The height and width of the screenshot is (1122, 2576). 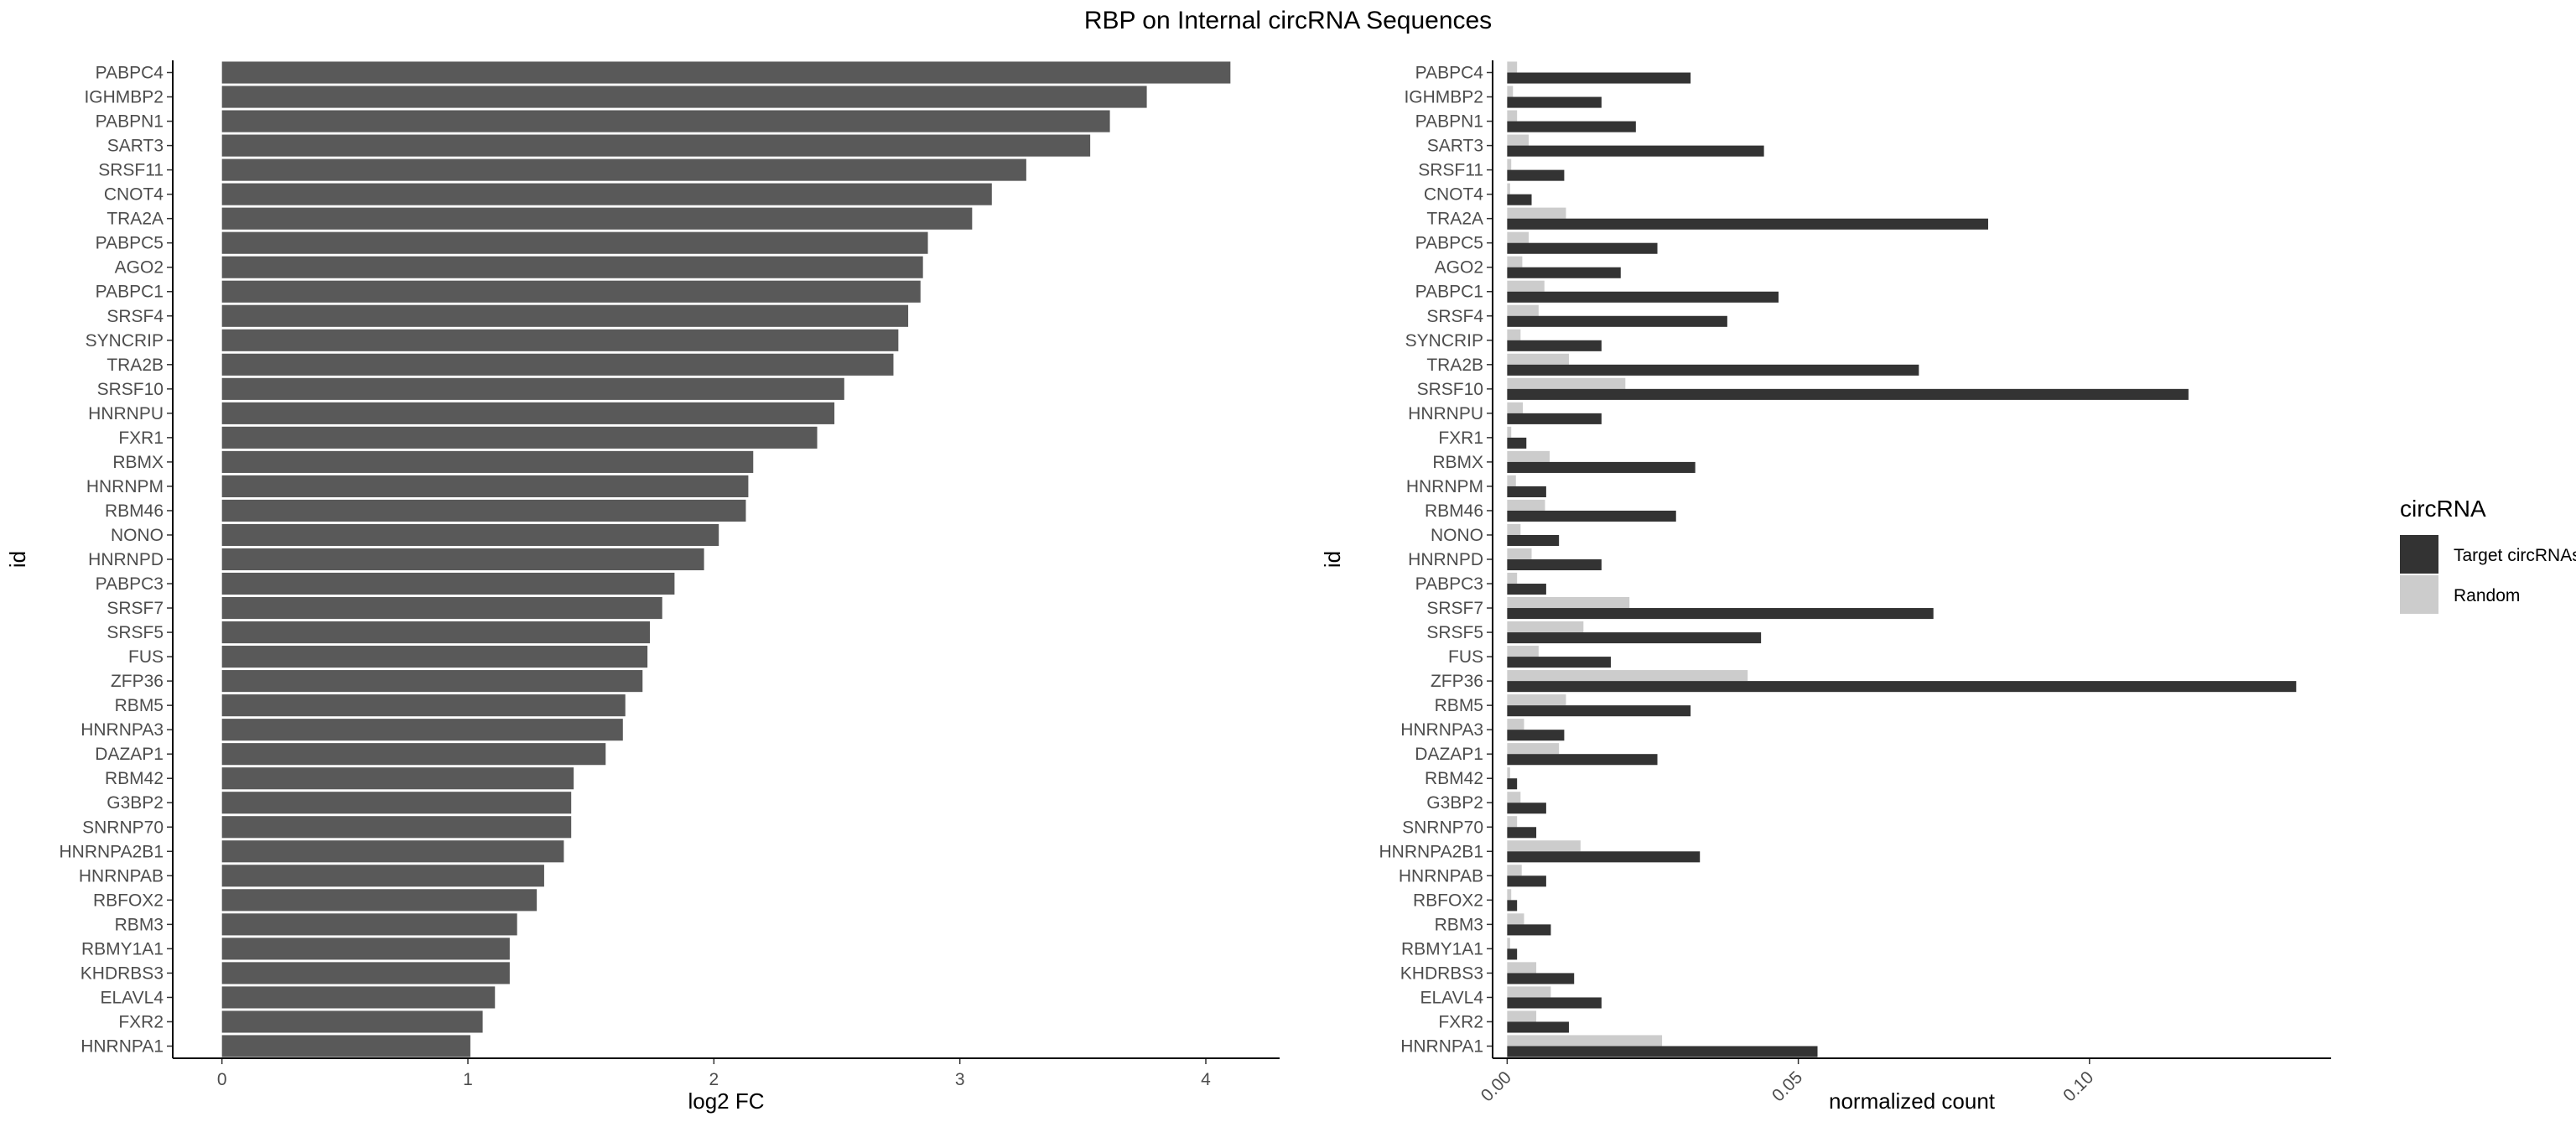 I want to click on random-bar-fxr1, so click(x=1509, y=432).